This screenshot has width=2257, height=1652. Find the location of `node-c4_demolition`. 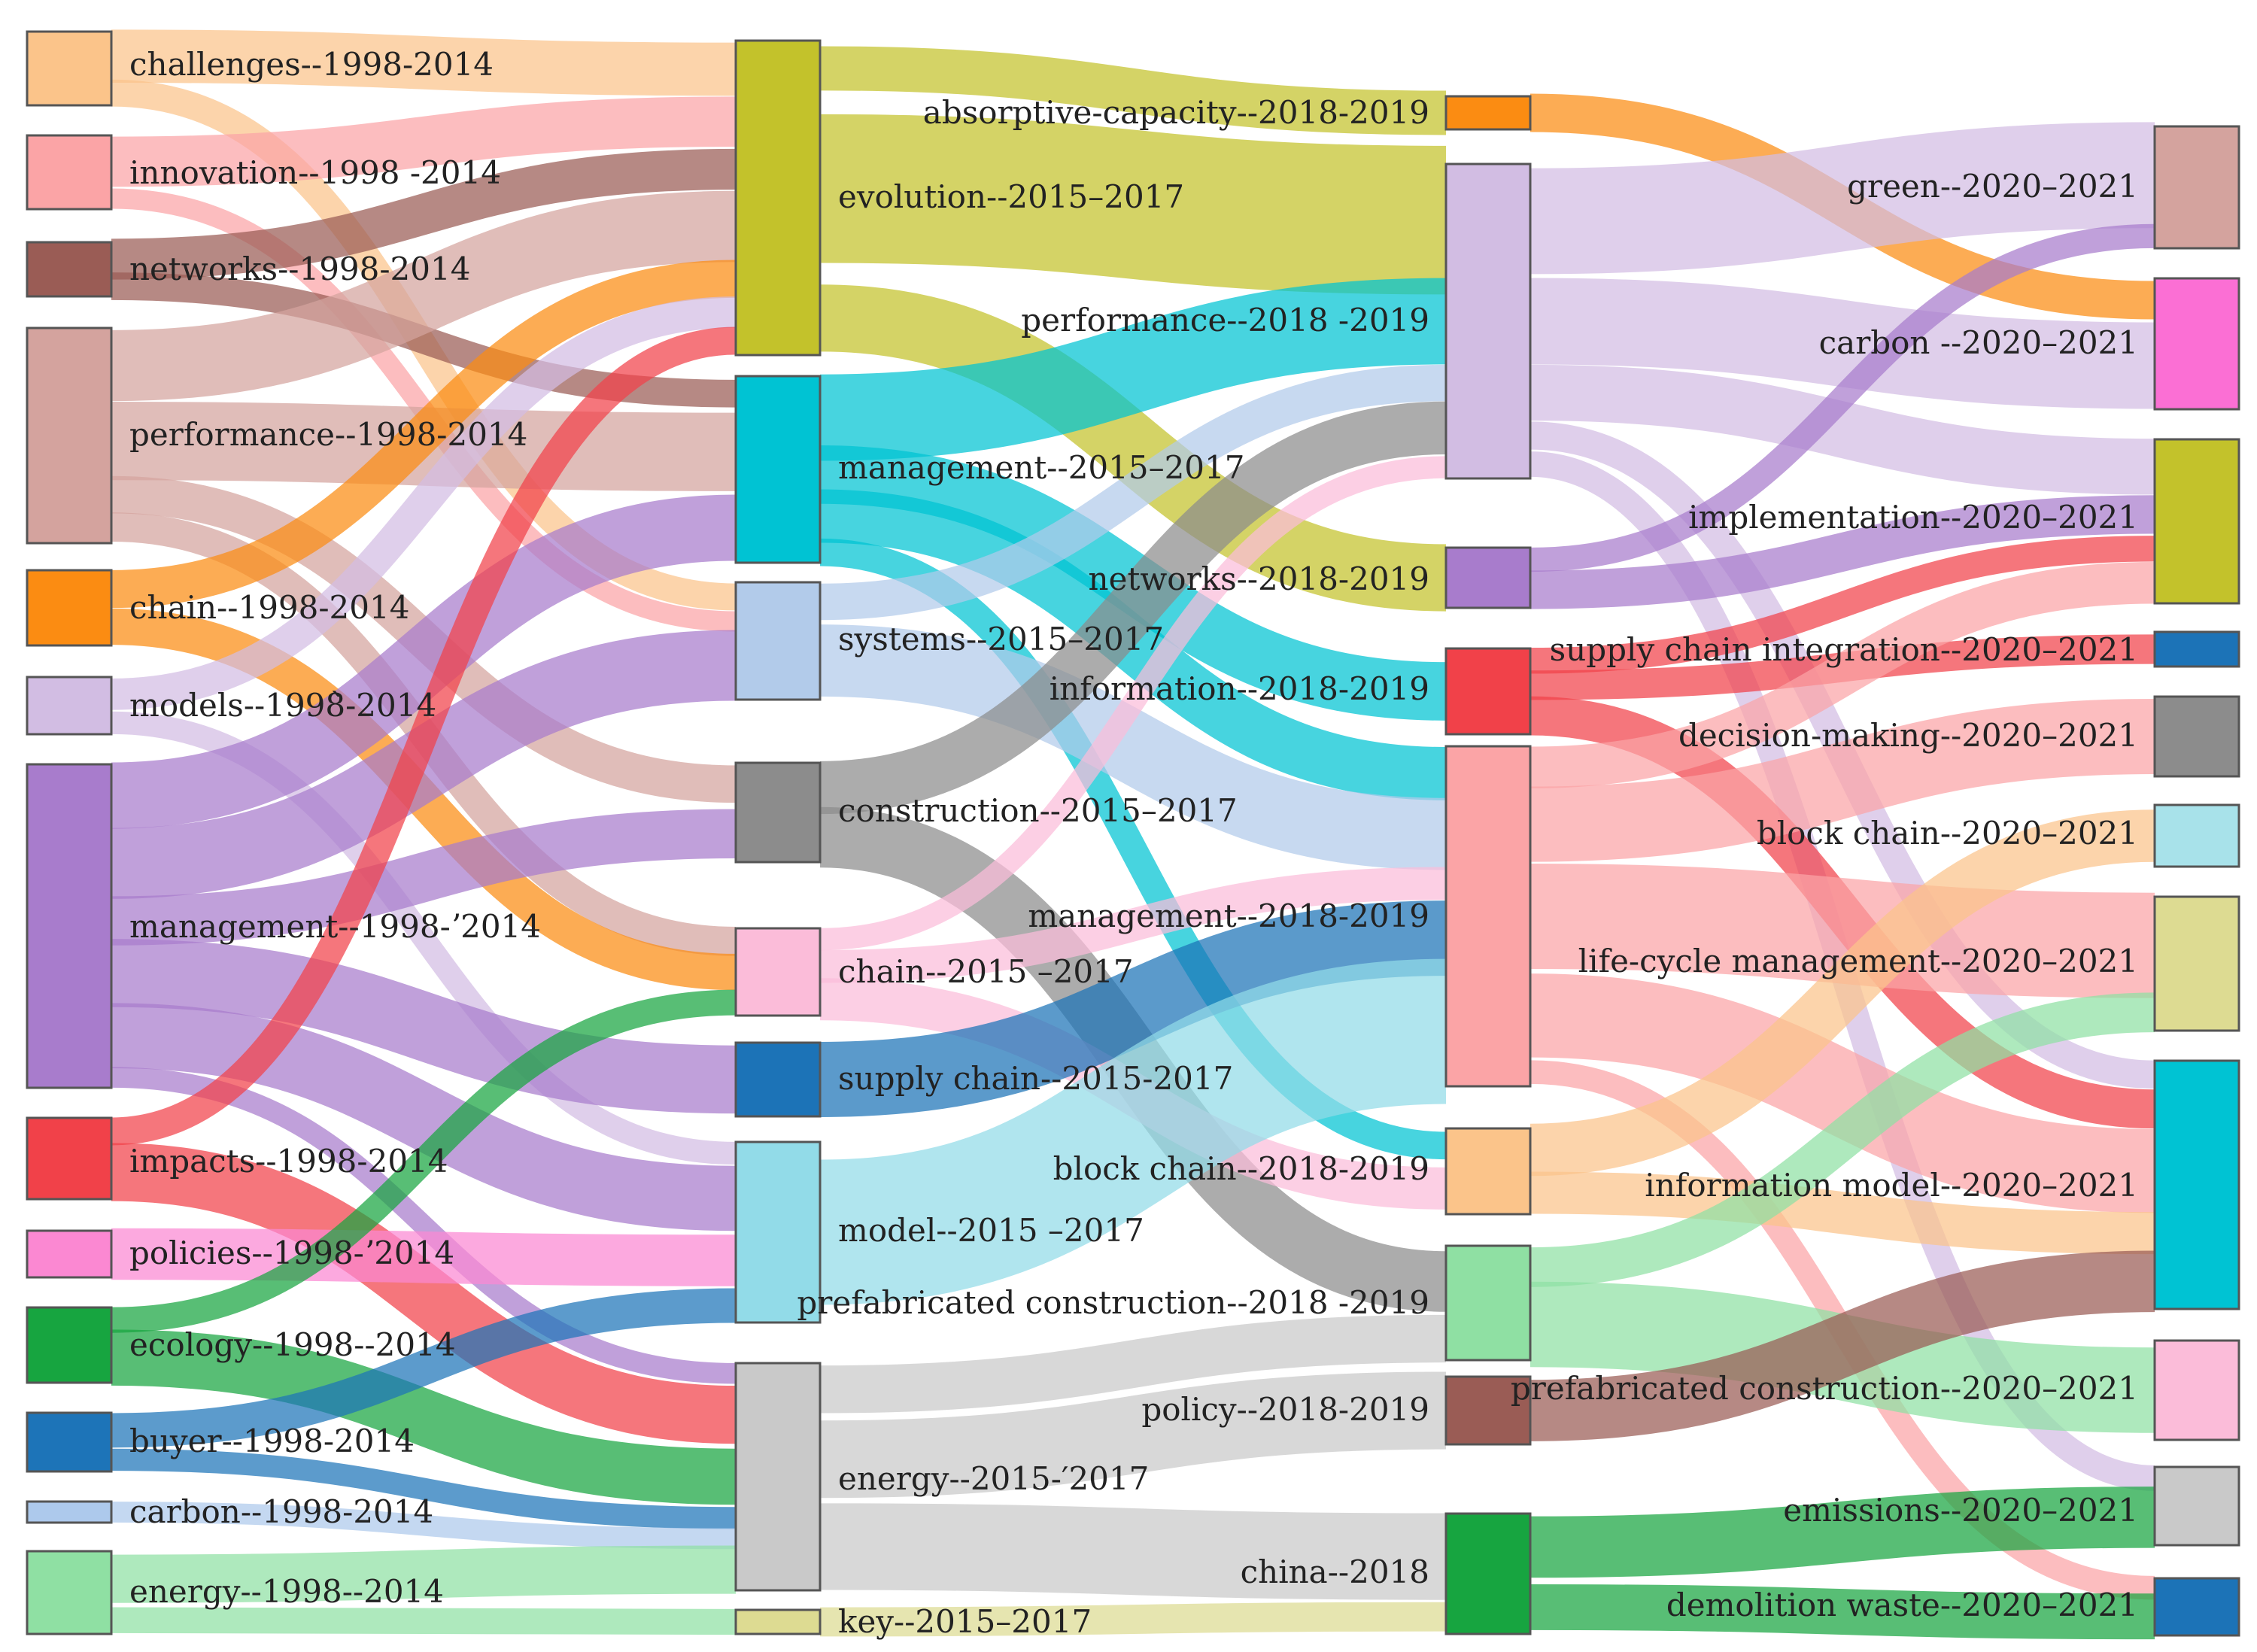

node-c4_demolition is located at coordinates (2196, 1607).